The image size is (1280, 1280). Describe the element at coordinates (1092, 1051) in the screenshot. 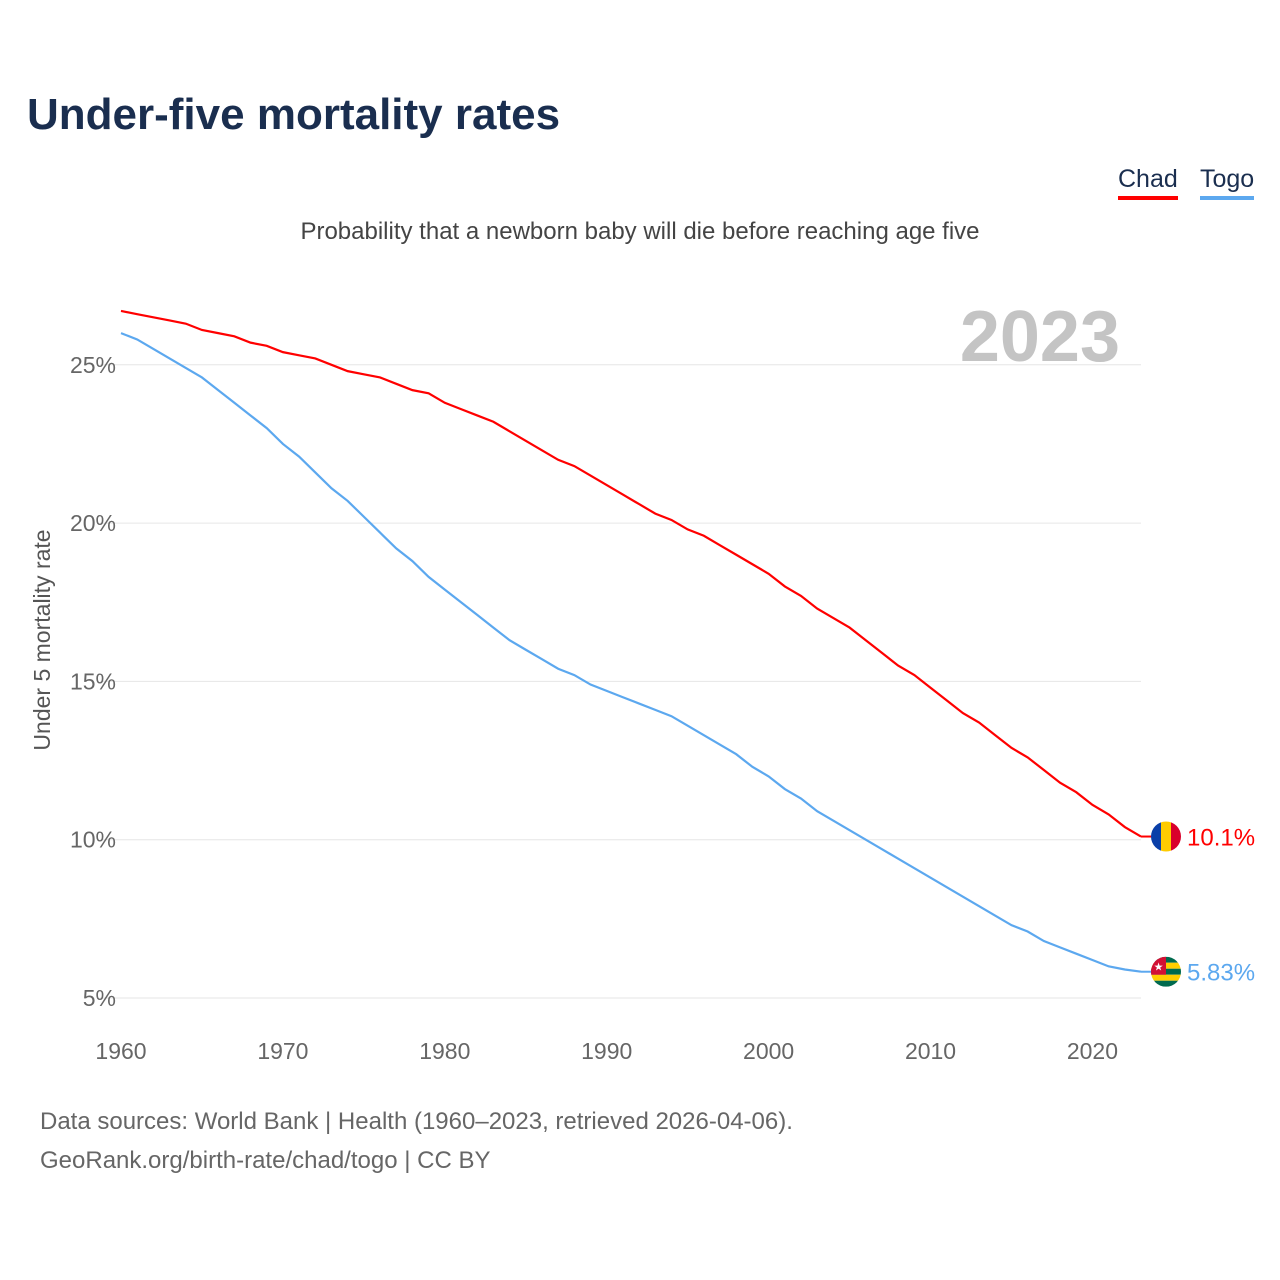

I see `x-tick-label: 2020` at that location.